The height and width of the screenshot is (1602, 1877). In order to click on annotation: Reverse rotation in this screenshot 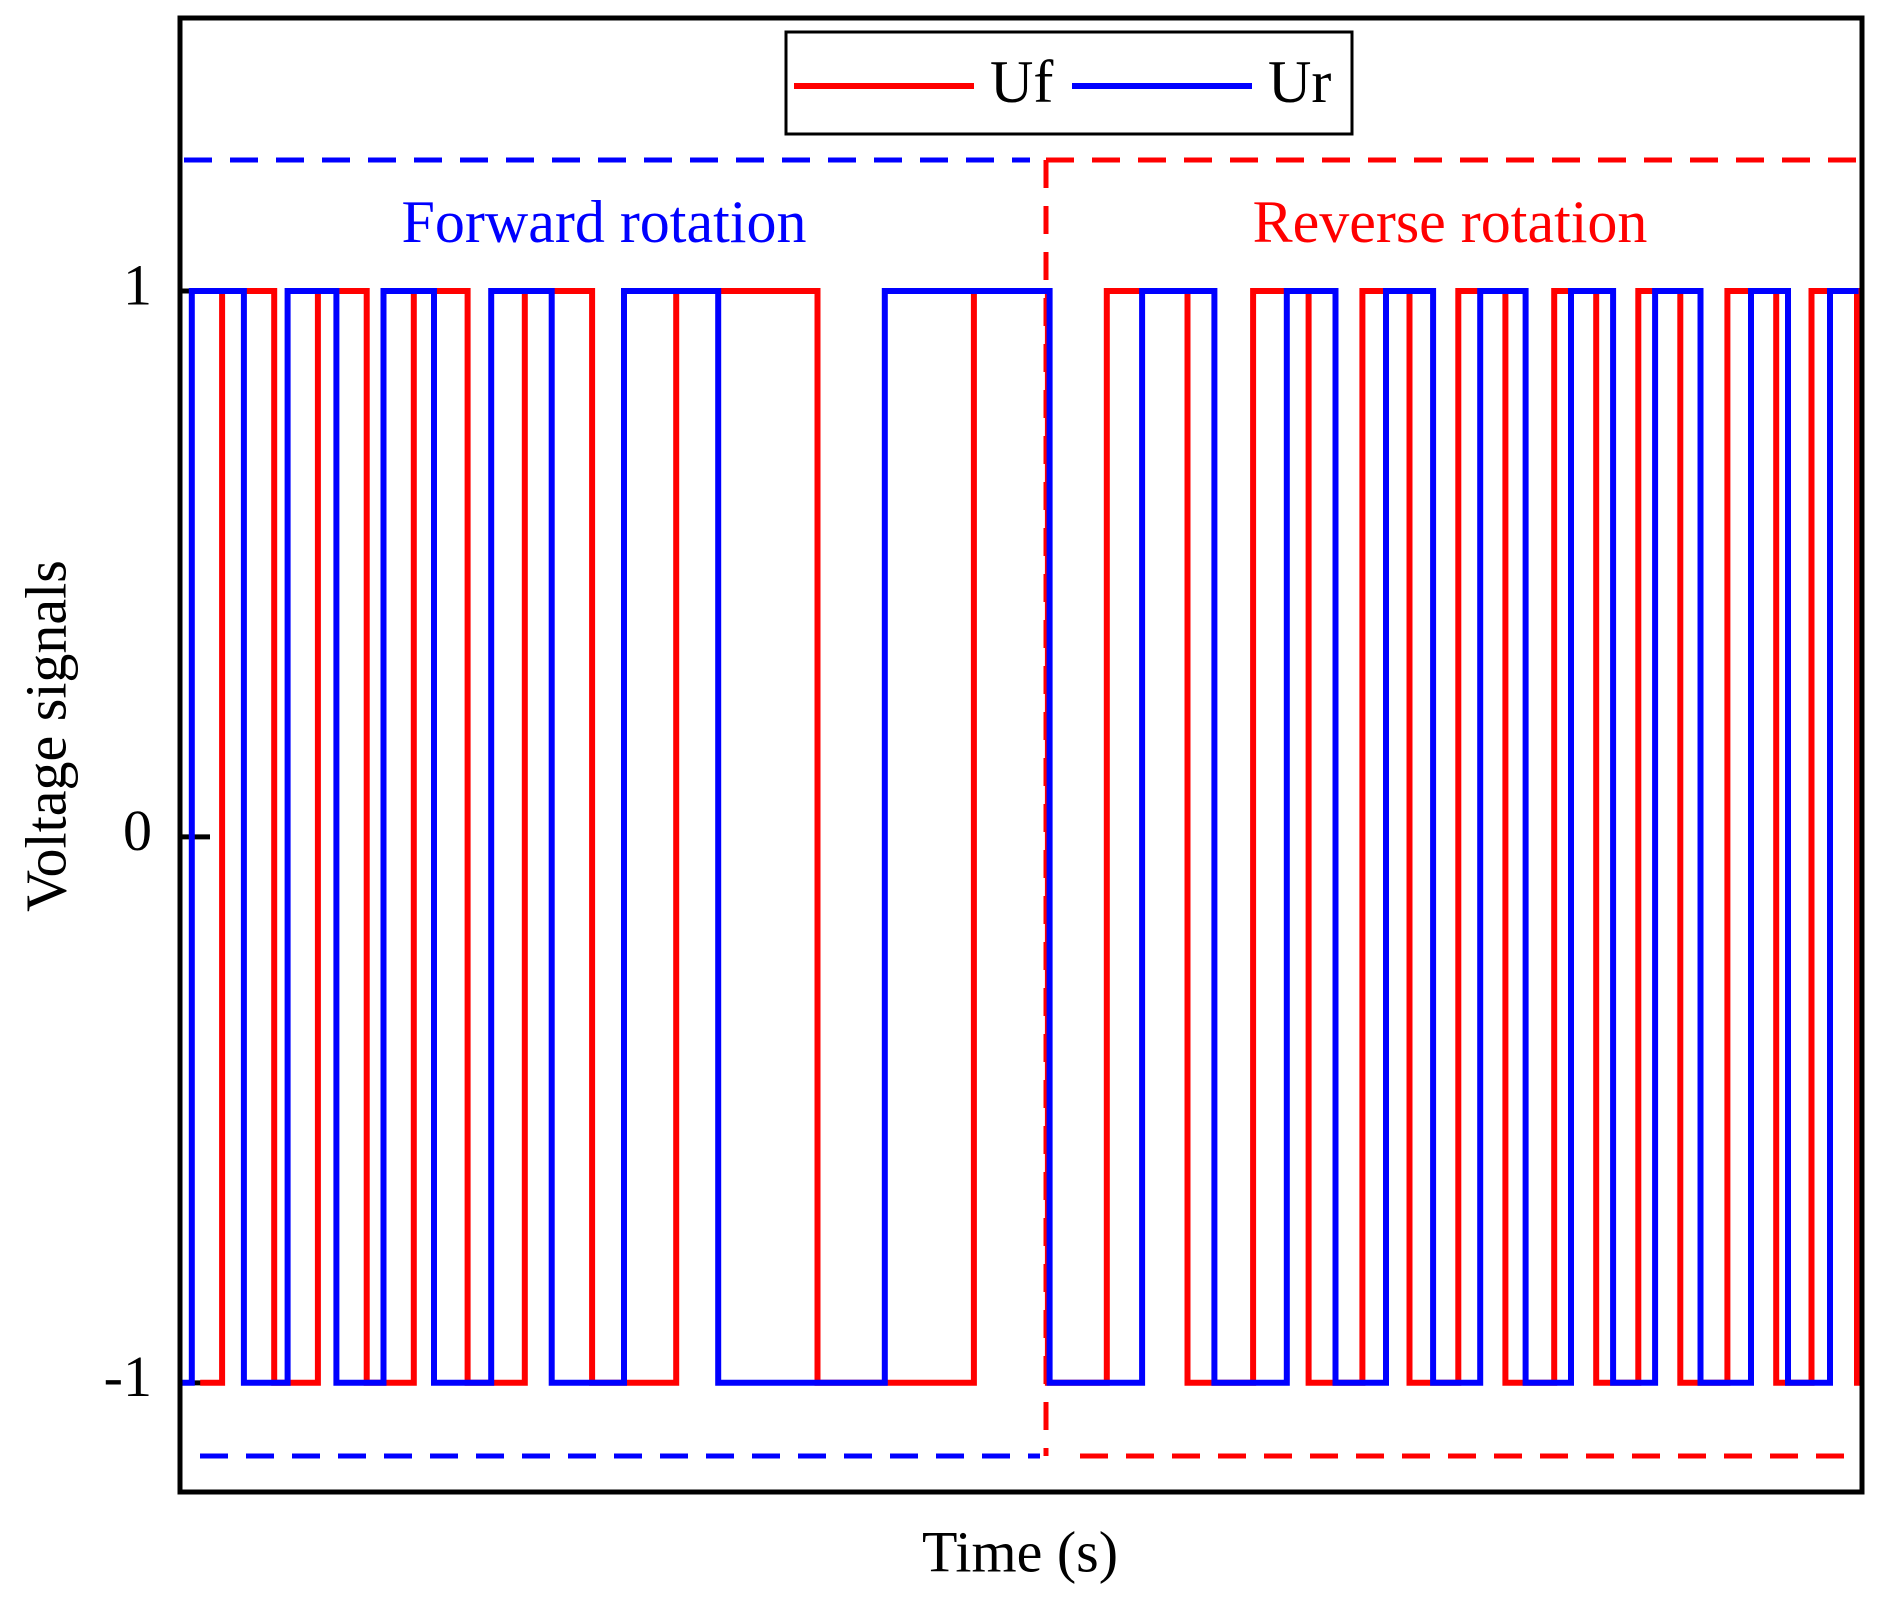, I will do `click(1450, 222)`.